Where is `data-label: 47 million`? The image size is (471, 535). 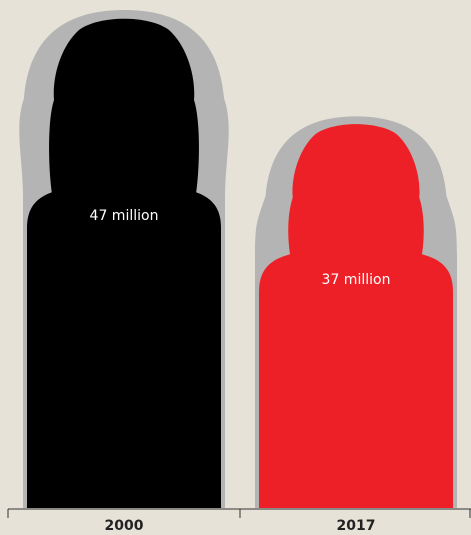
data-label: 47 million is located at coordinates (124, 216).